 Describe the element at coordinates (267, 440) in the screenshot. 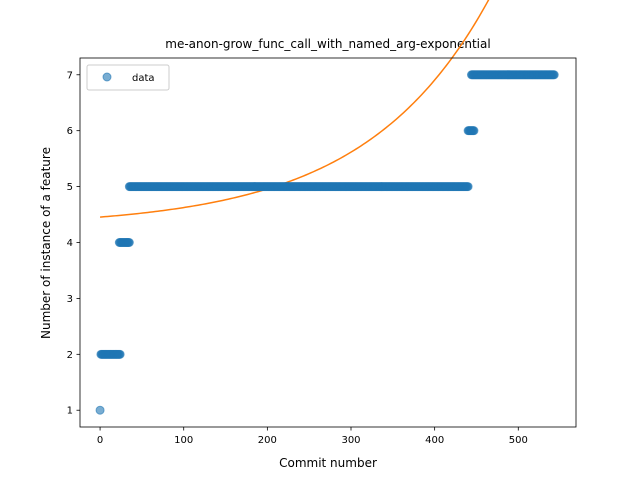

I see `x-tick-label: 200` at that location.